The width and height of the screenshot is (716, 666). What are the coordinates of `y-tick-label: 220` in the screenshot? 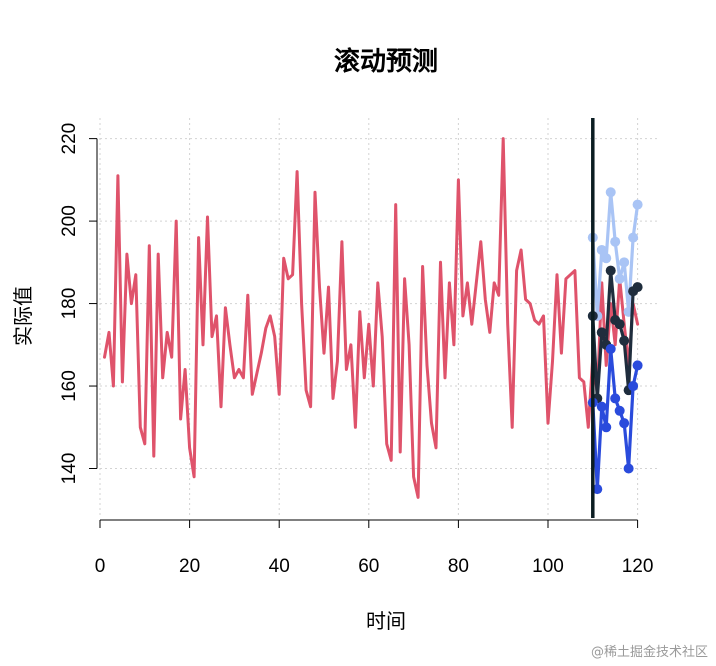 It's located at (69, 139).